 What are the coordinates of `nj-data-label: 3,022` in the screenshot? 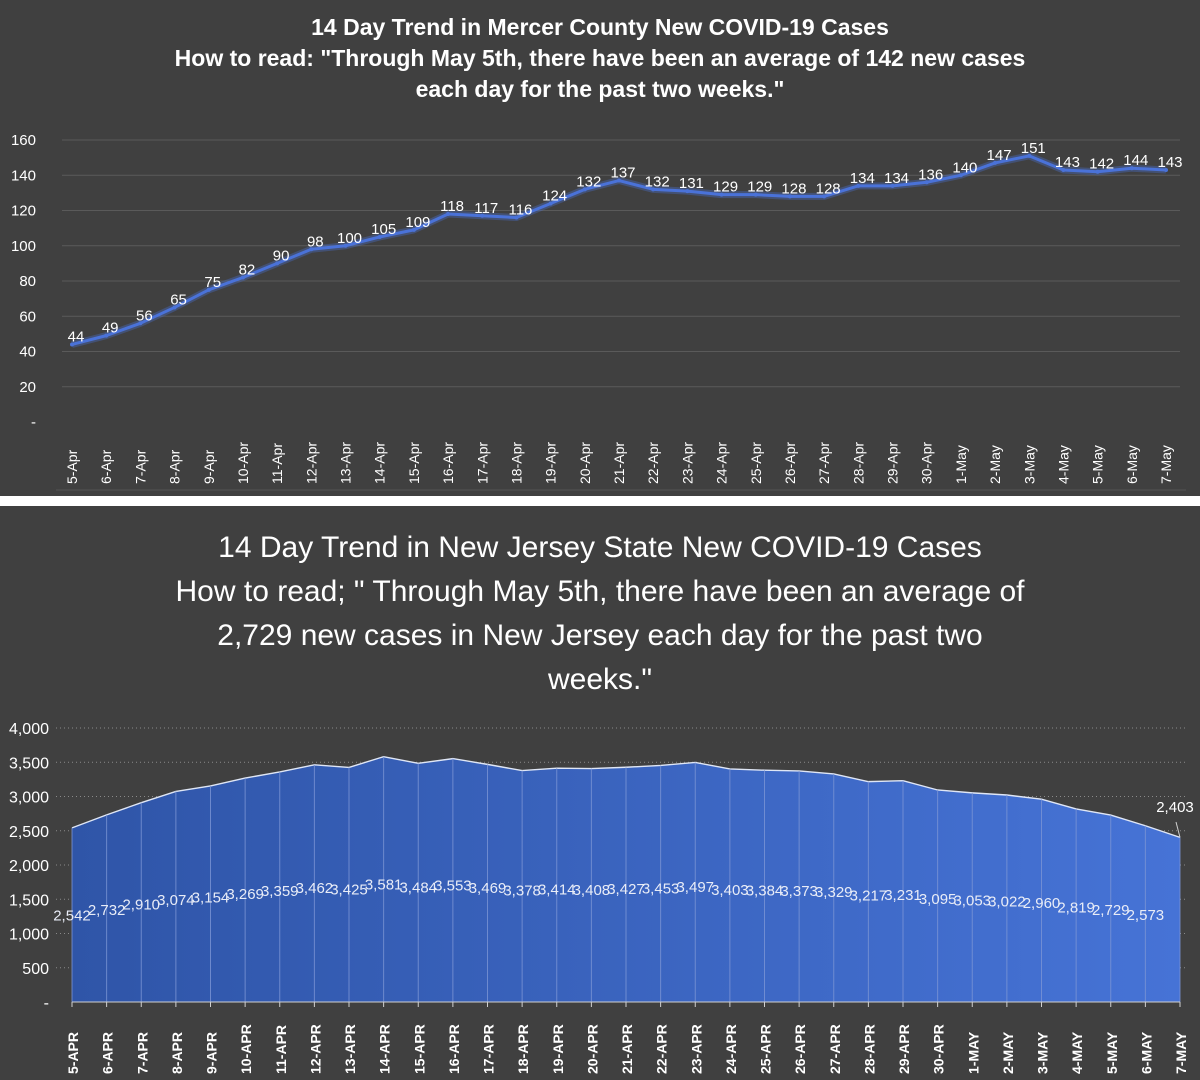 It's located at (1007, 901).